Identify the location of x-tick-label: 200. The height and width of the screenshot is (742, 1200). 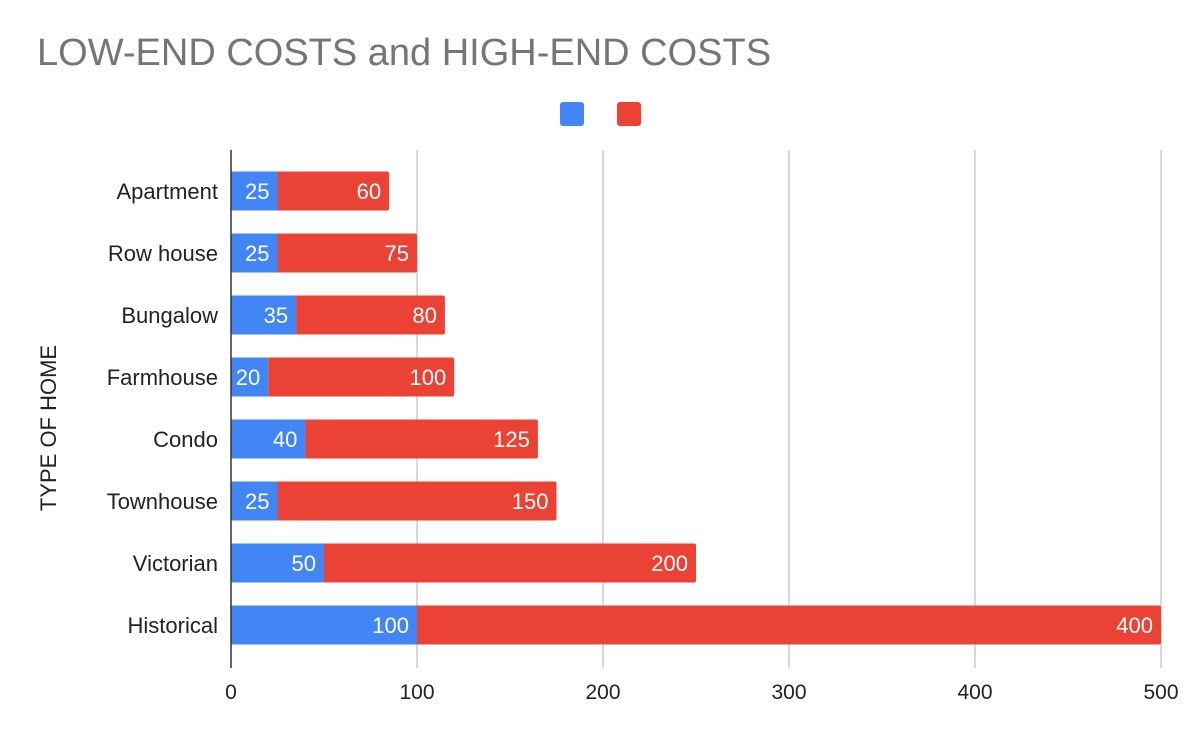
(602, 692).